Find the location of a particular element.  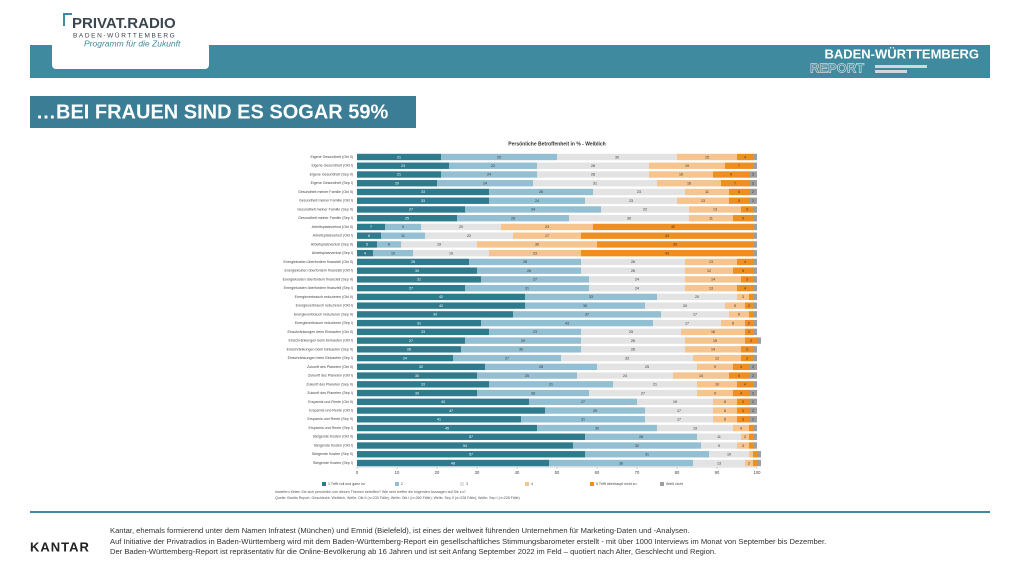

logo-bracket is located at coordinates (67, 19).